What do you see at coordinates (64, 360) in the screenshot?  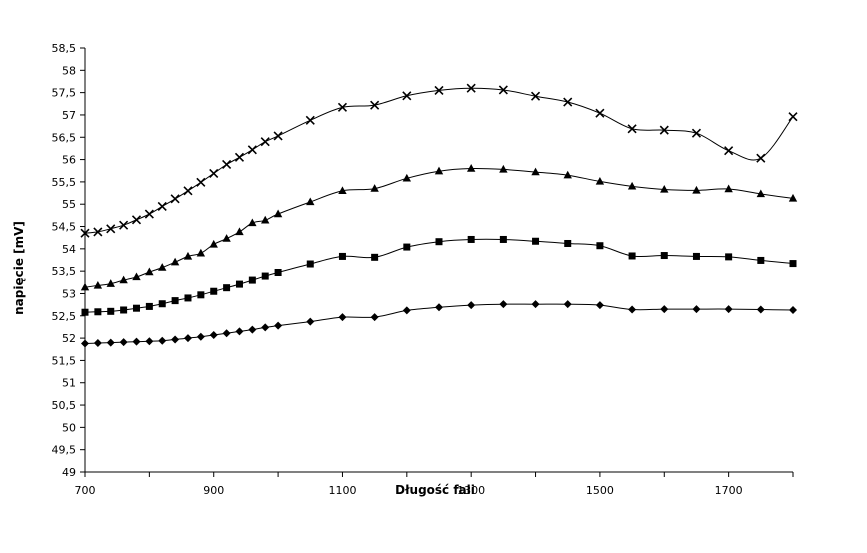 I see `y-tick-label: 51,5` at bounding box center [64, 360].